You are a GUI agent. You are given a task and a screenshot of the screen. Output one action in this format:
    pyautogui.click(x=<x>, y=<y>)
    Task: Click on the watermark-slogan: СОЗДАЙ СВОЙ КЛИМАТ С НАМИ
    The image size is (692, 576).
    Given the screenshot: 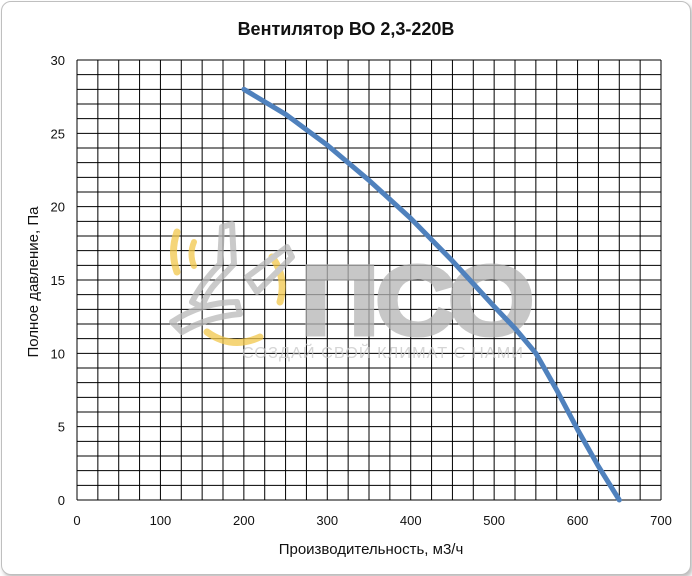 What is the action you would take?
    pyautogui.click(x=383, y=352)
    